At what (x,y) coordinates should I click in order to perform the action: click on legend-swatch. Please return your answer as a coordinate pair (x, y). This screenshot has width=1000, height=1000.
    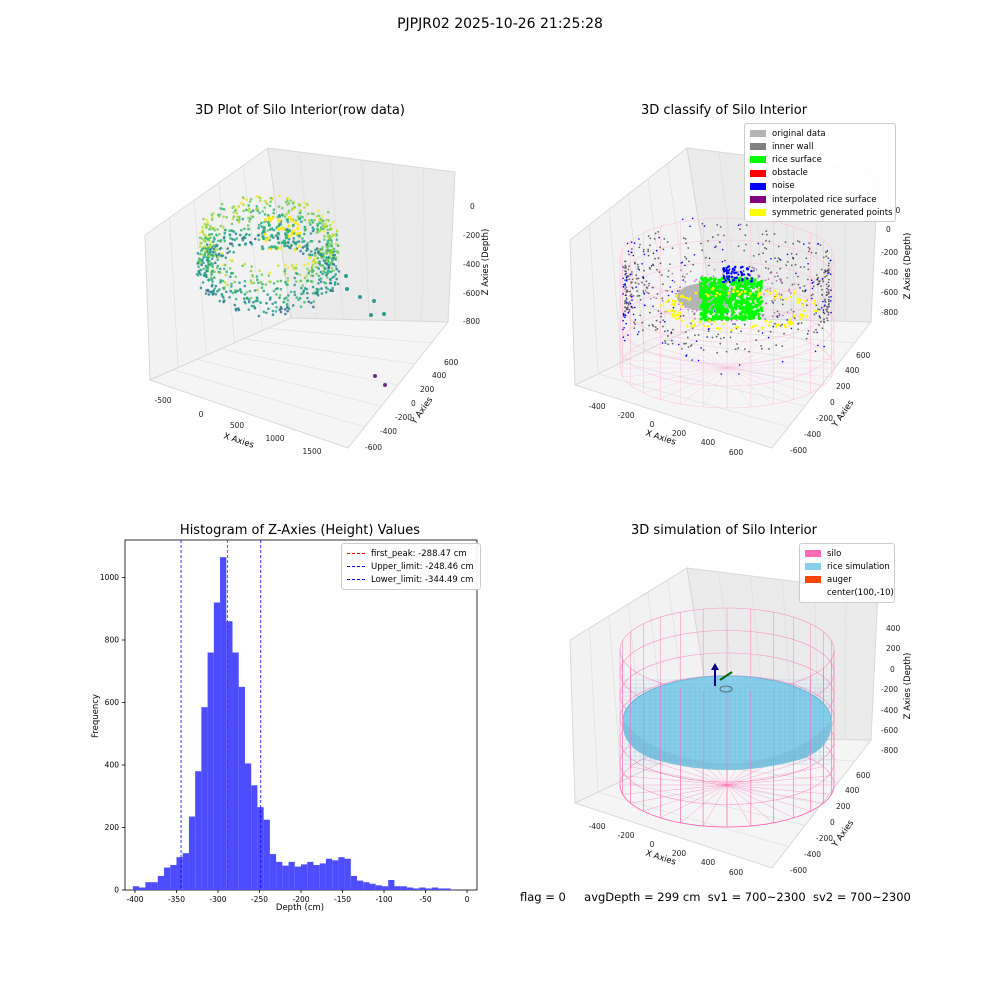
    Looking at the image, I should click on (813, 593).